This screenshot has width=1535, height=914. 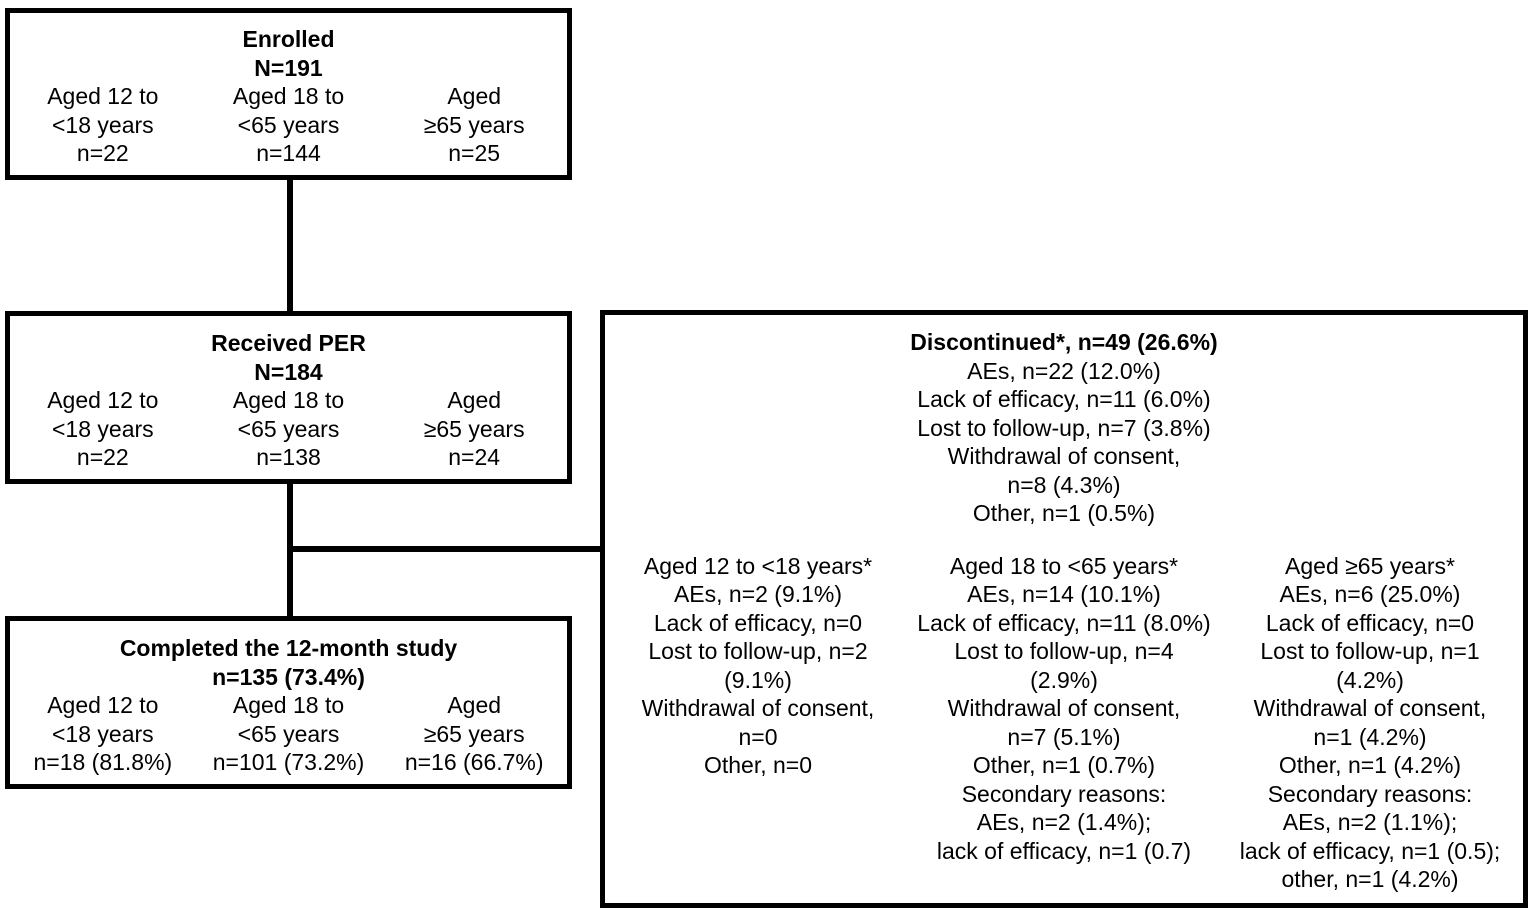 I want to click on text-line: n=8 (4.3%), so click(x=1064, y=484).